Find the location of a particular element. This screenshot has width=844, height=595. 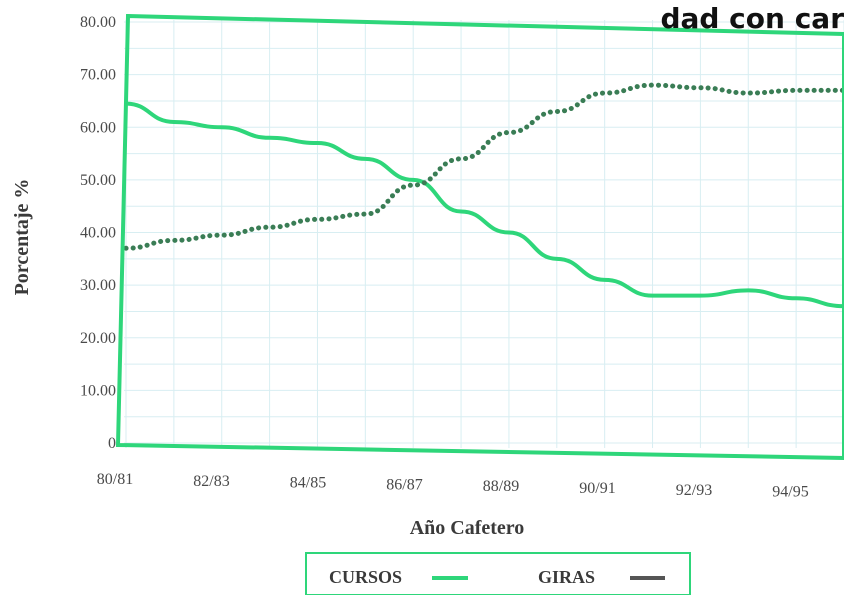

y-axis-title: Porcentaje % is located at coordinates (22, 237).